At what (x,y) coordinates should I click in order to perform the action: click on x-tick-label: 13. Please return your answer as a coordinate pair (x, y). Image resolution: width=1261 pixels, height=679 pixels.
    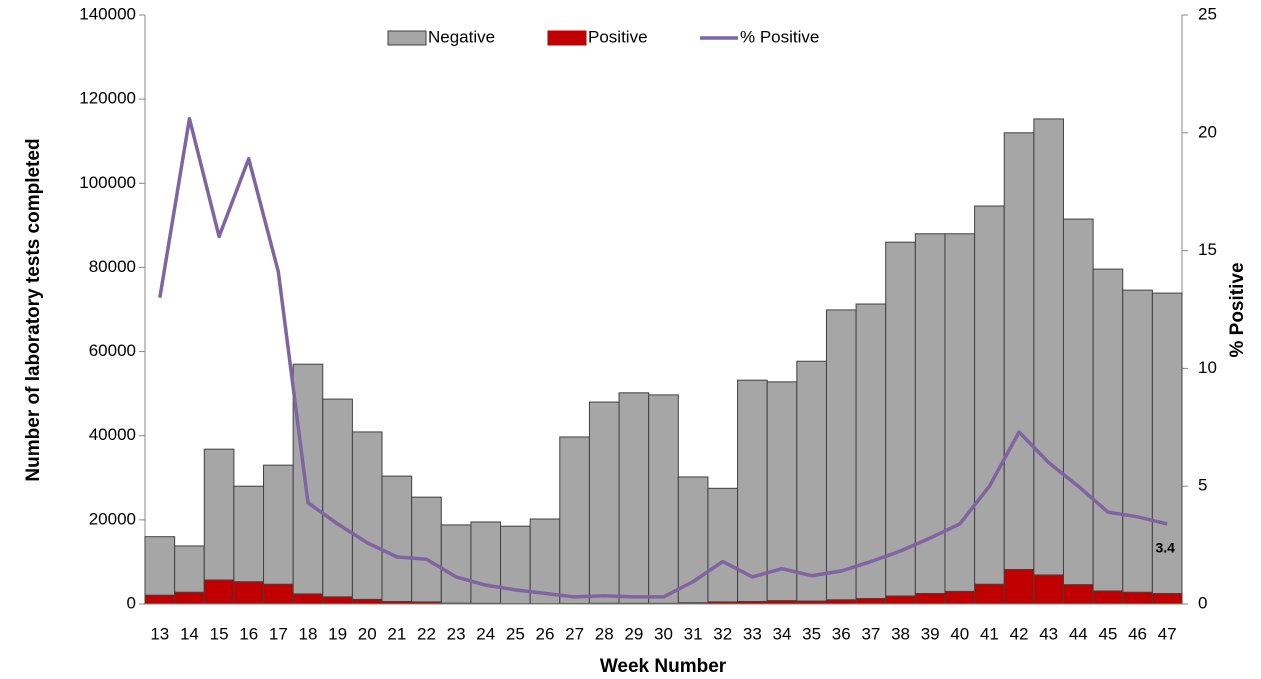
    Looking at the image, I should click on (159, 633).